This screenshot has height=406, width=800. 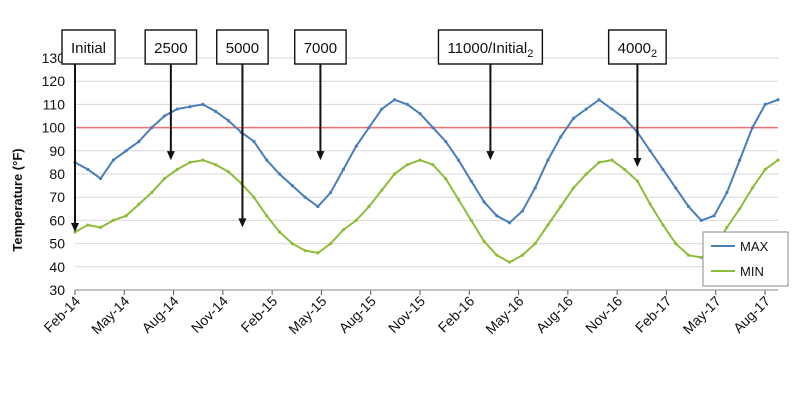 I want to click on callout-4: 7000, so click(x=320, y=95).